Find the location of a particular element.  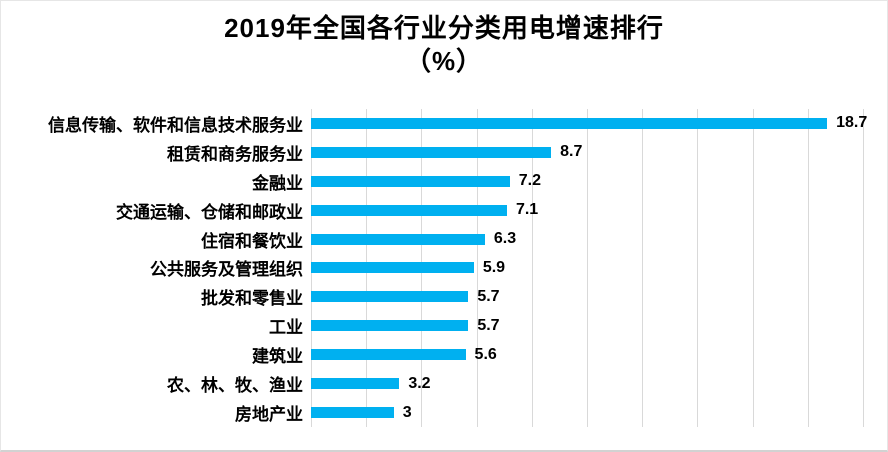

bar-track: 5.6 is located at coordinates (587, 354).